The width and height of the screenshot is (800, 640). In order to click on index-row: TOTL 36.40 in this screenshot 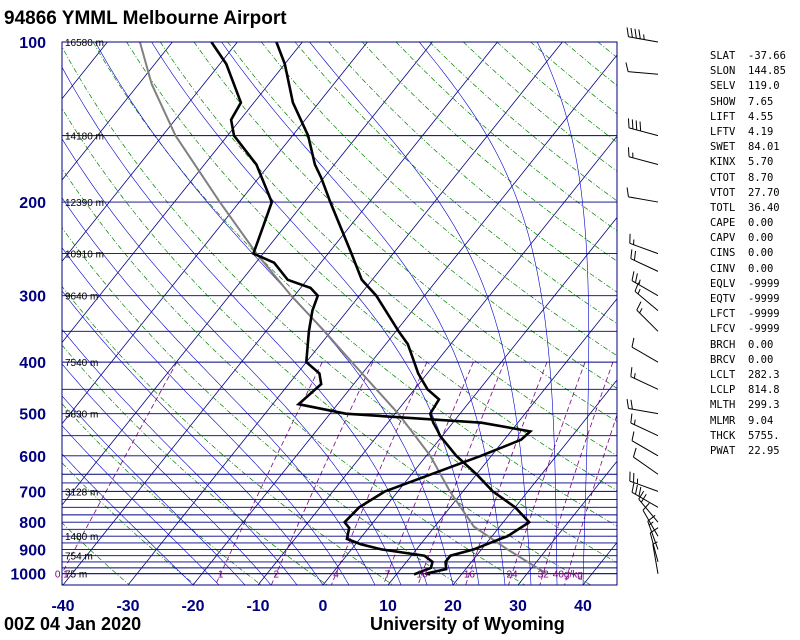, I will do `click(748, 208)`.